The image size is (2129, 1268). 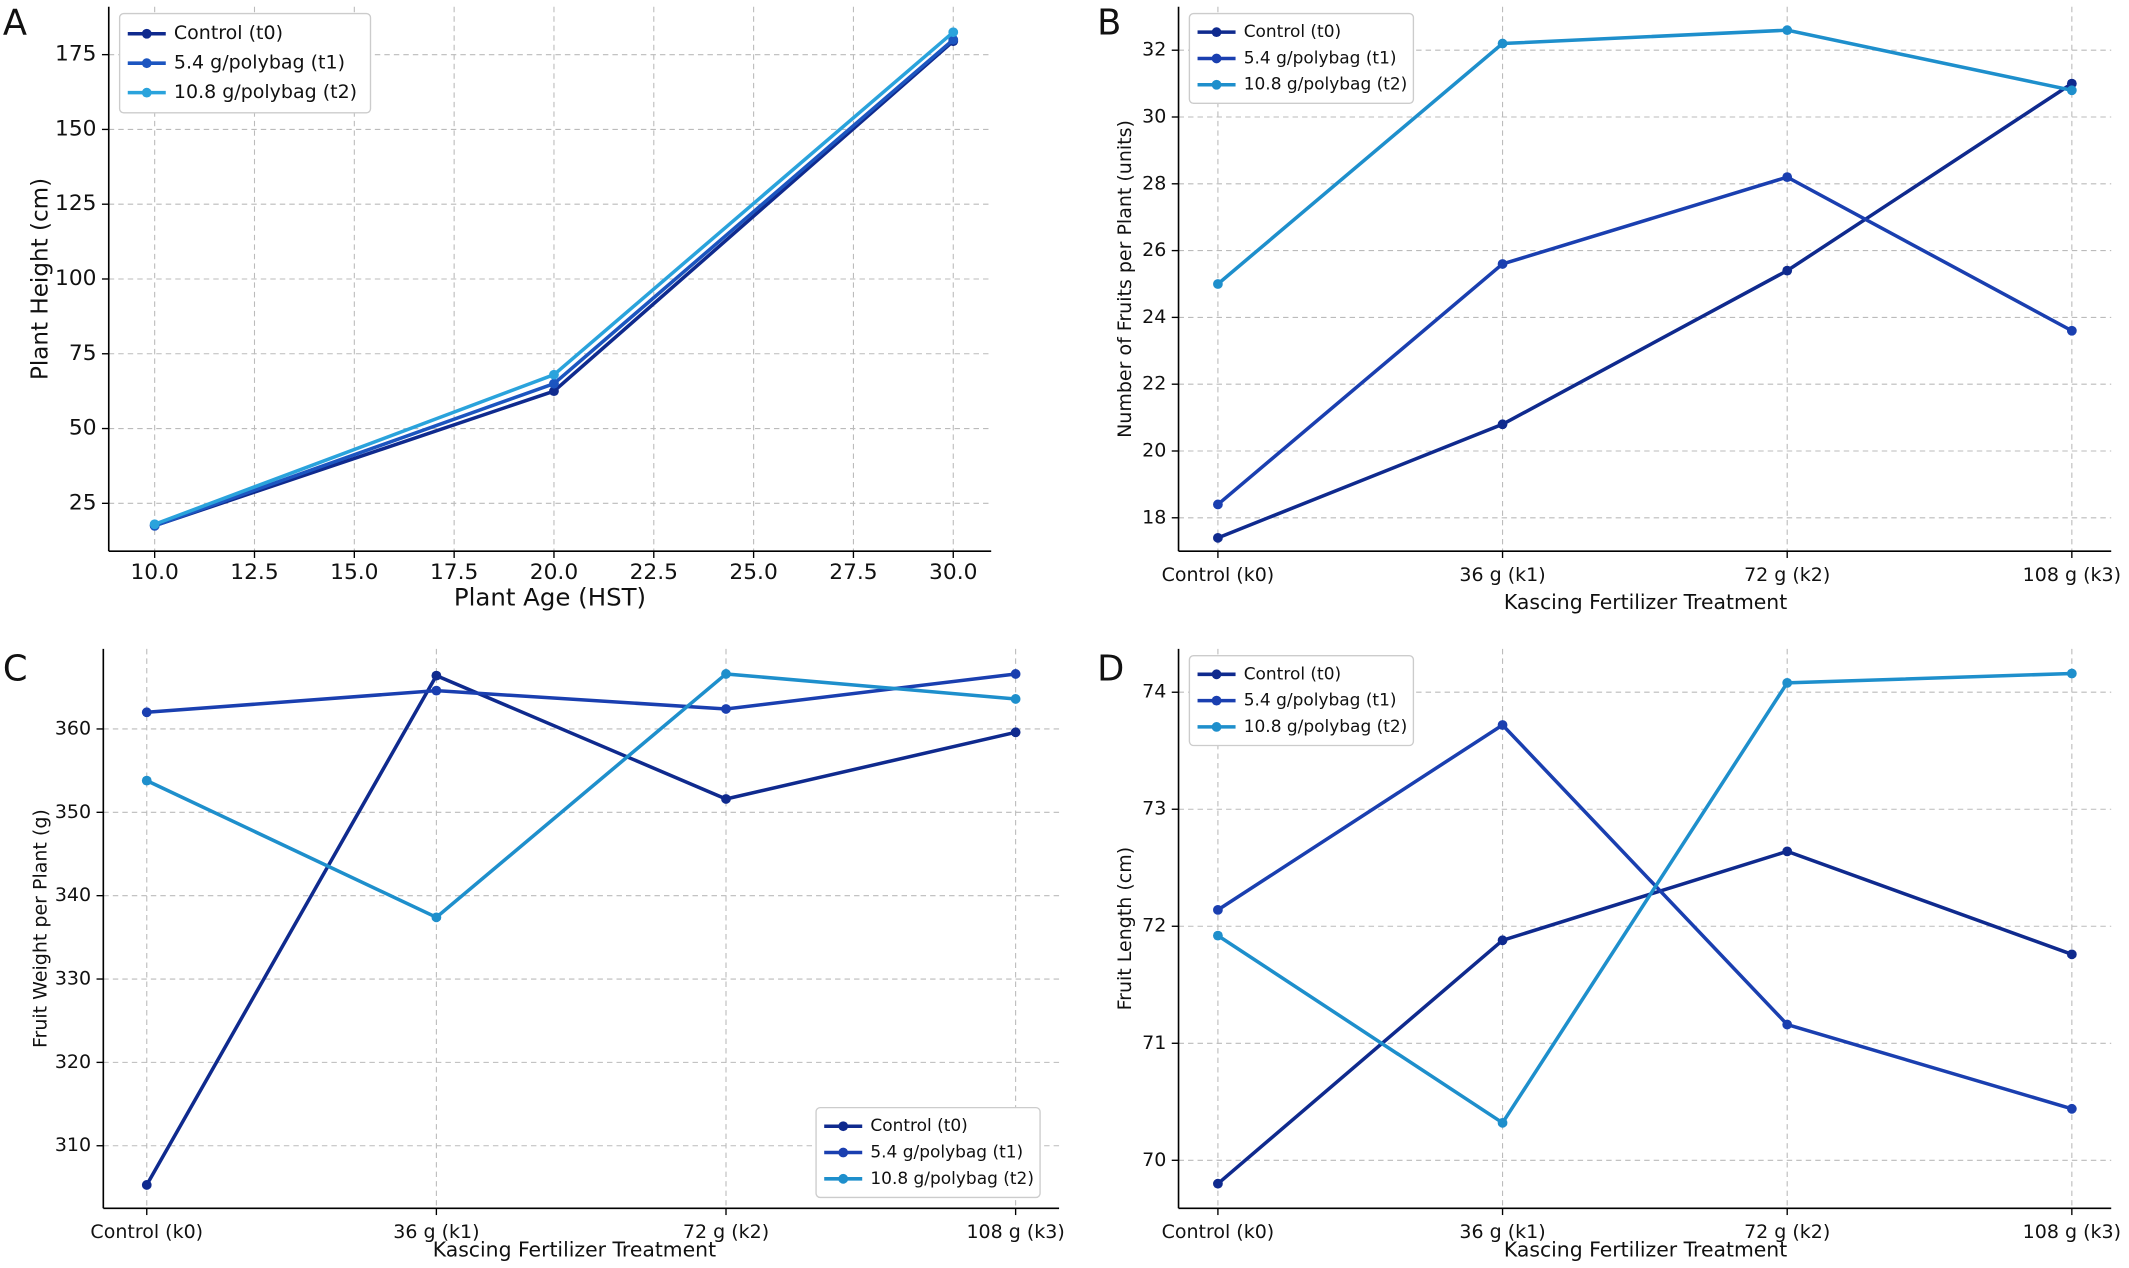 I want to click on y-tick-label: 340, so click(x=73, y=895).